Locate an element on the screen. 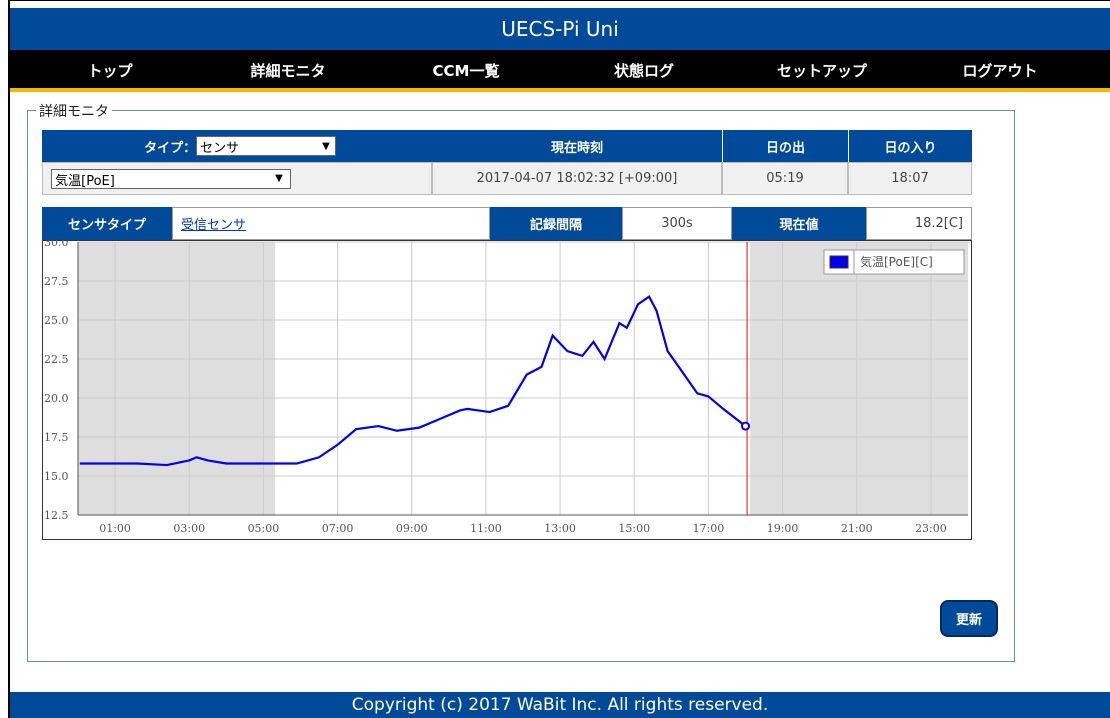 This screenshot has height=718, width=1110. nav-item: ログアウト is located at coordinates (1000, 71).